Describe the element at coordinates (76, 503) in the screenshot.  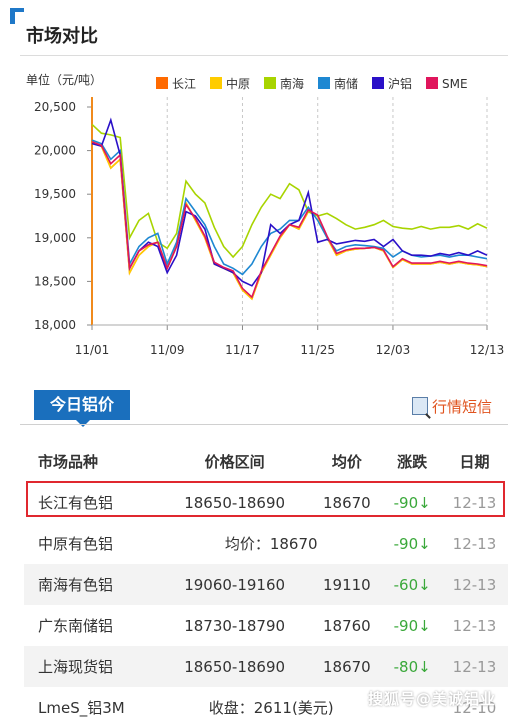
I see `cell-market: 长江有色铝` at that location.